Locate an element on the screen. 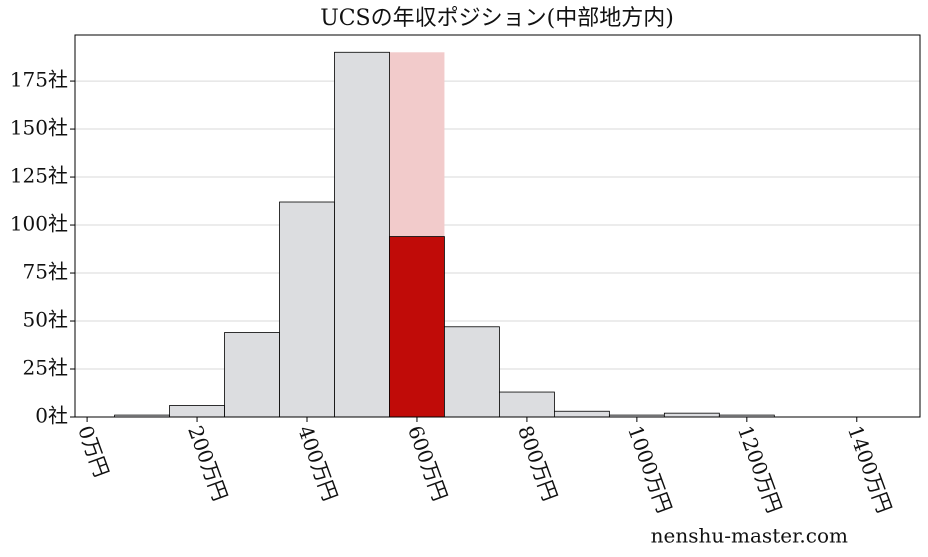 This screenshot has width=928, height=557. x-tick-label: 400万円 is located at coordinates (317, 463).